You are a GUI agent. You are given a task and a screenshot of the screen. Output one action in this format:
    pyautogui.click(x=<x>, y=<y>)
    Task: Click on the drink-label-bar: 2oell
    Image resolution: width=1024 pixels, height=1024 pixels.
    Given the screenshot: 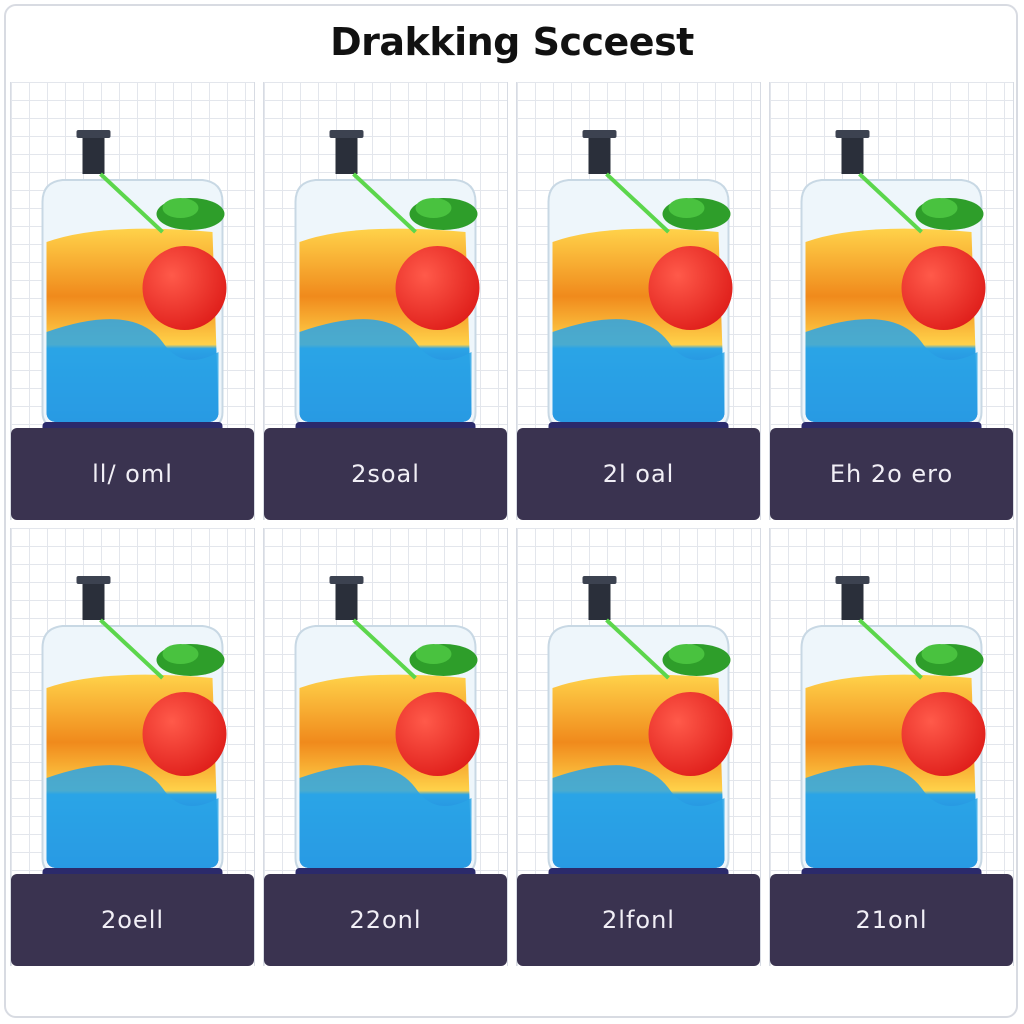 What is the action you would take?
    pyautogui.click(x=132, y=920)
    